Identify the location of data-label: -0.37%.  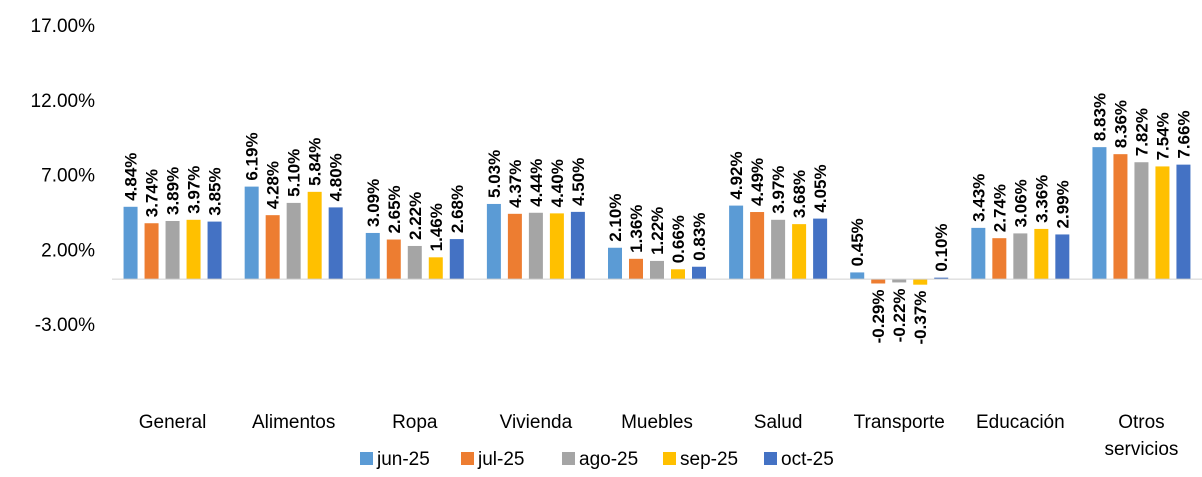
(920, 318).